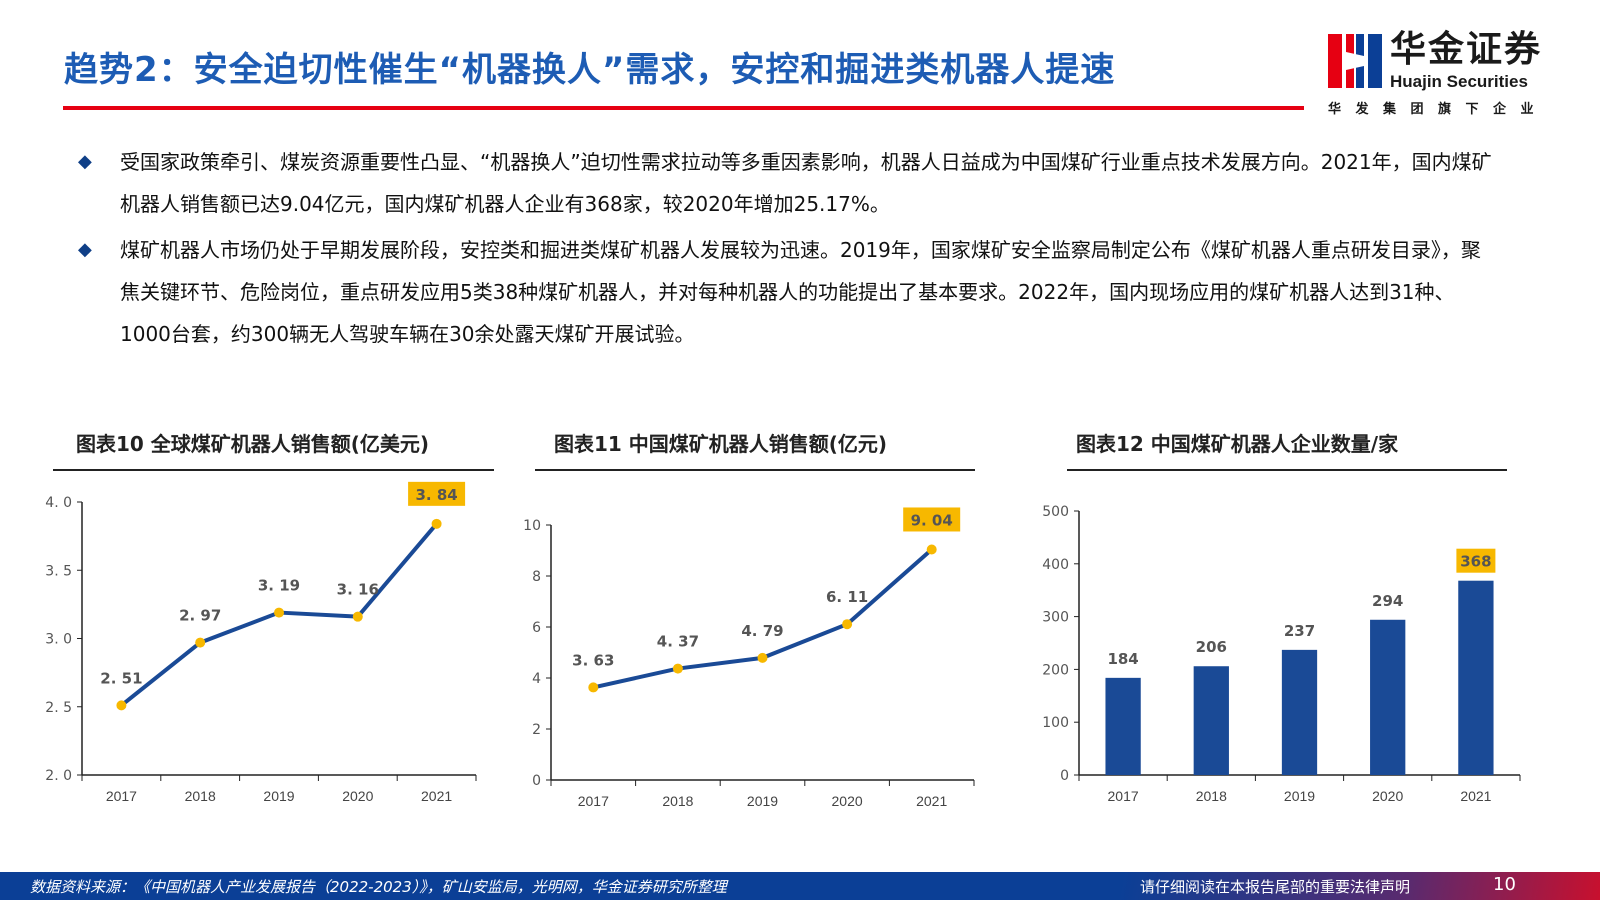 The height and width of the screenshot is (900, 1600). I want to click on bar-2019, so click(1299, 712).